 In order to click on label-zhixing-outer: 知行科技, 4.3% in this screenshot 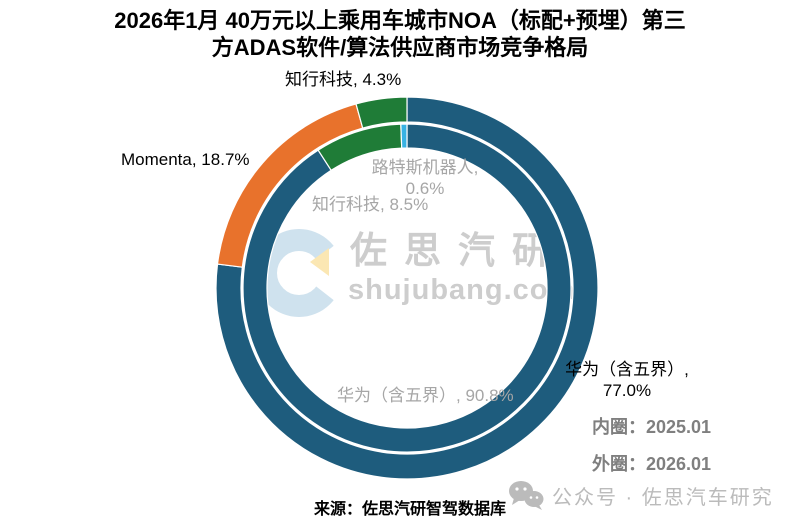, I will do `click(343, 79)`.